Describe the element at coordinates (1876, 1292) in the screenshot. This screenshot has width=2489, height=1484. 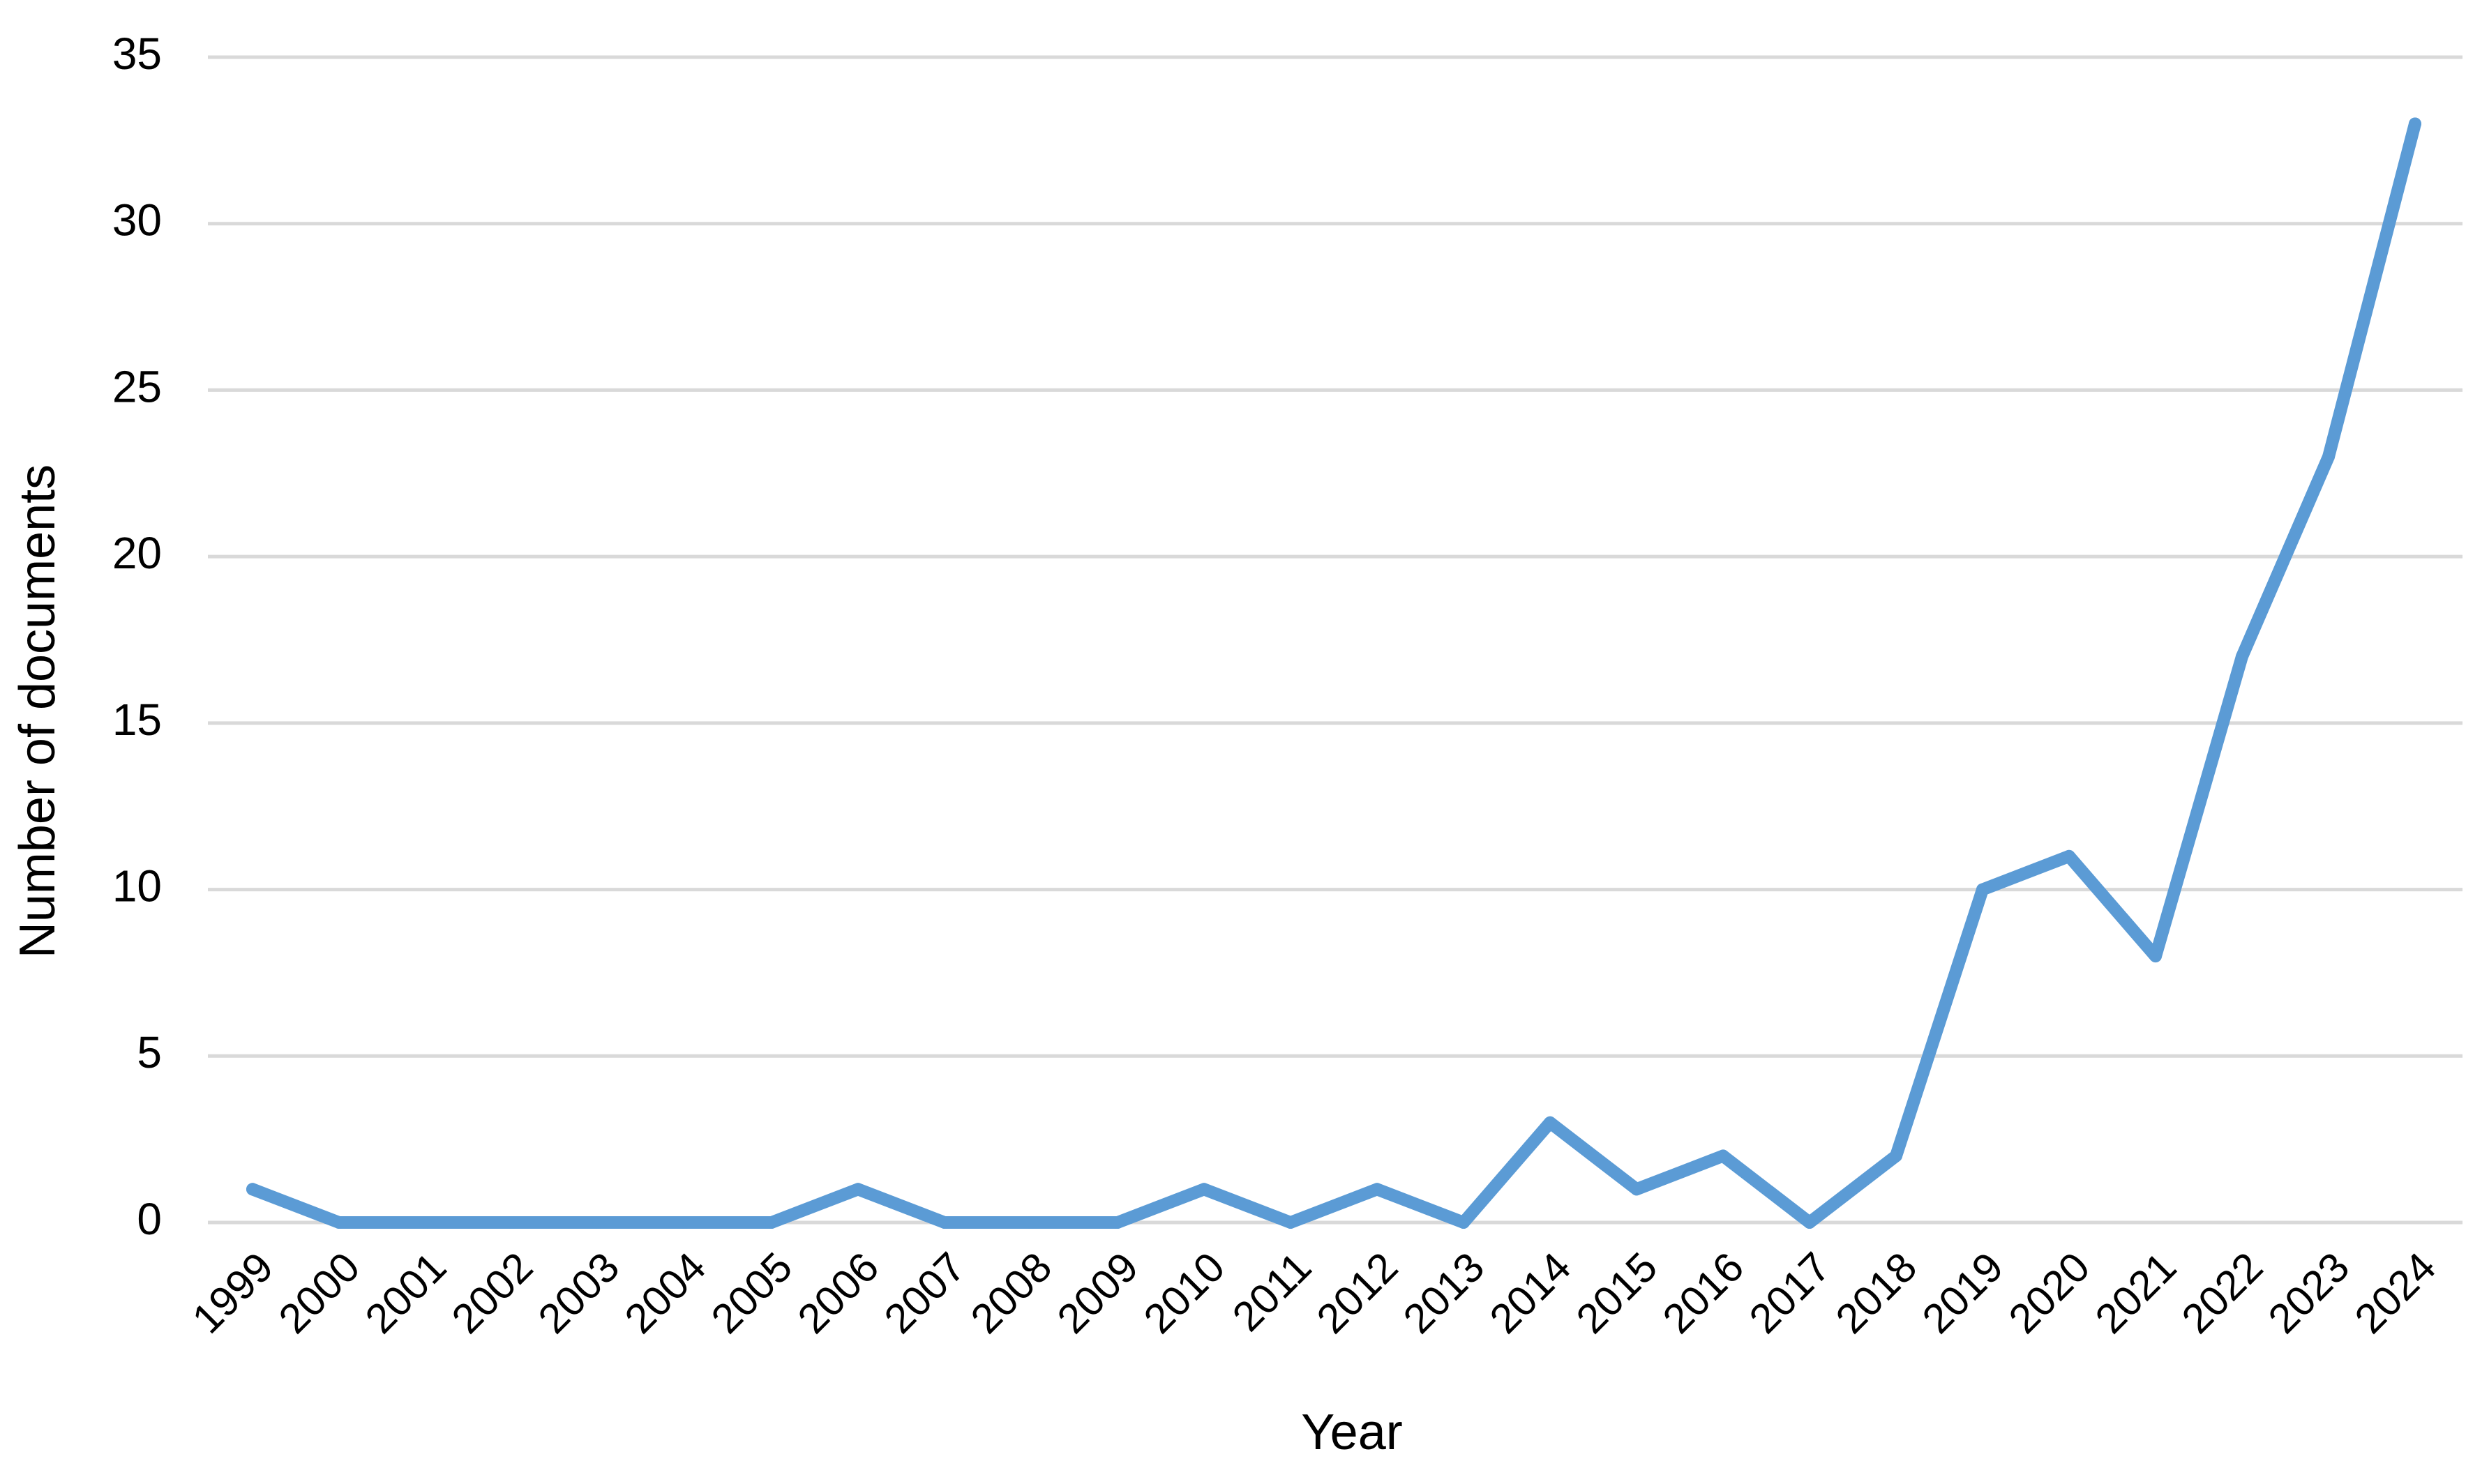
I see `x-tick-label: 2018` at that location.